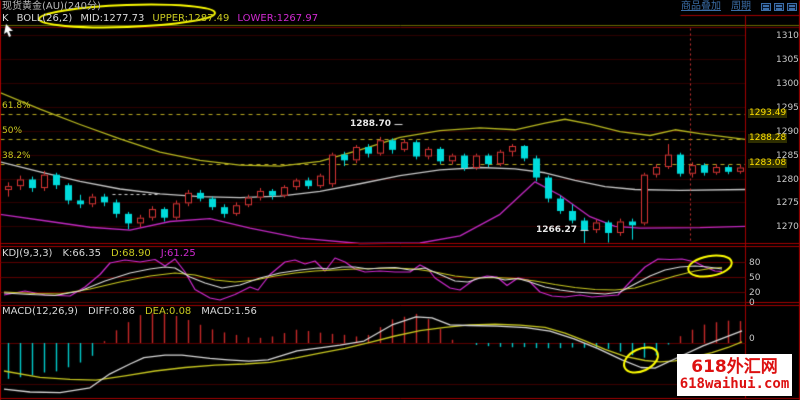 Image resolution: width=800 pixels, height=400 pixels. Describe the element at coordinates (792, 7) in the screenshot. I see `layout-full-icon` at that location.